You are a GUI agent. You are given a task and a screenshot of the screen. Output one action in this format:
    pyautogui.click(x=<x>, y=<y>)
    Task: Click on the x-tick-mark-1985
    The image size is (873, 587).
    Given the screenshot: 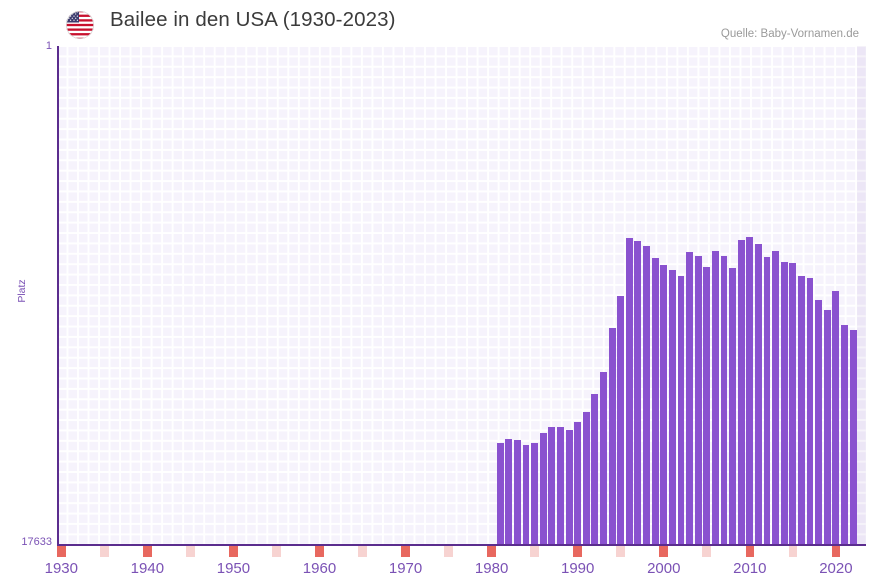 What is the action you would take?
    pyautogui.click(x=534, y=551)
    